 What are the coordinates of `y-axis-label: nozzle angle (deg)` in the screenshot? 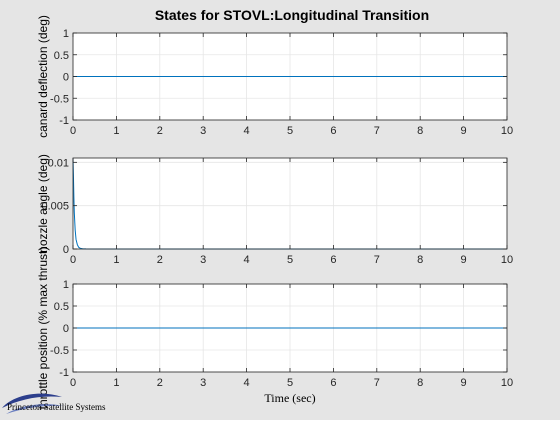 It's located at (43, 203).